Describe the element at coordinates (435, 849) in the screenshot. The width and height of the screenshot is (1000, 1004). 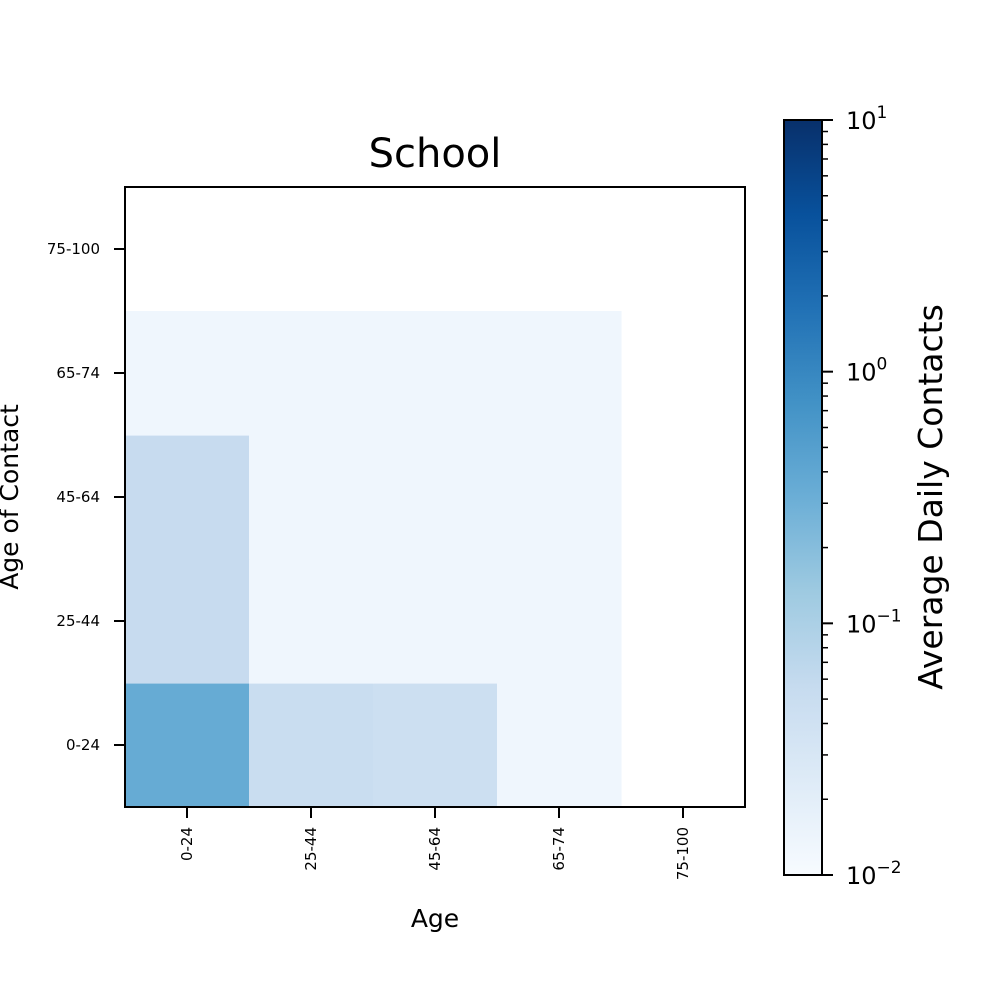
I see `x-tick-label: 45-64` at that location.